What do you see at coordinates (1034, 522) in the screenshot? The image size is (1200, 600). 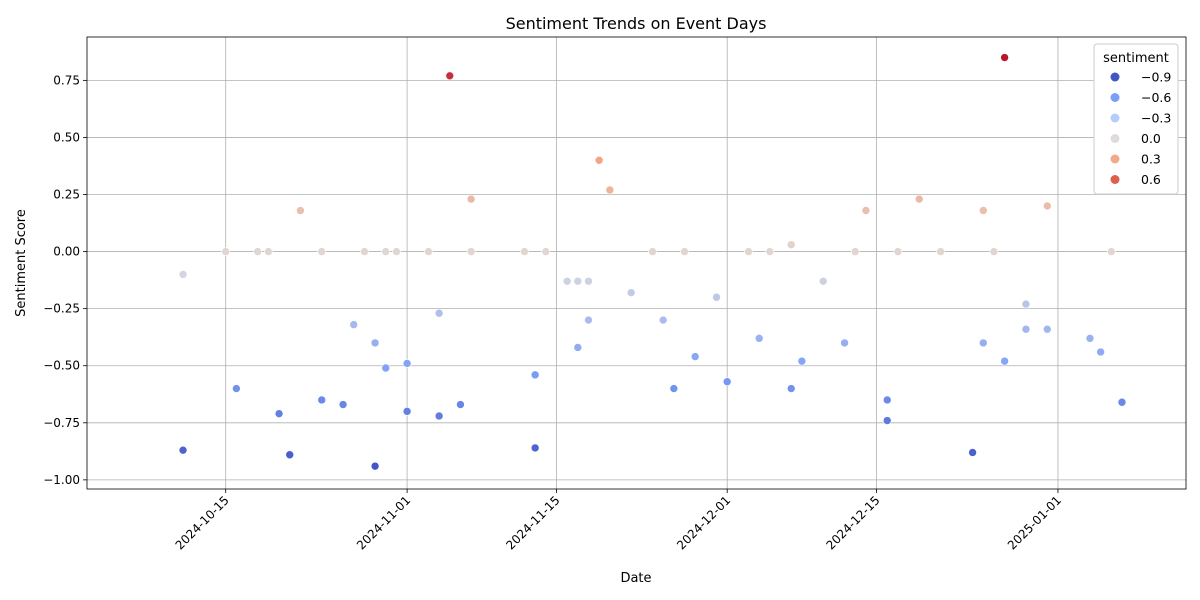 I see `x-tick-label: 2025-01-01` at bounding box center [1034, 522].